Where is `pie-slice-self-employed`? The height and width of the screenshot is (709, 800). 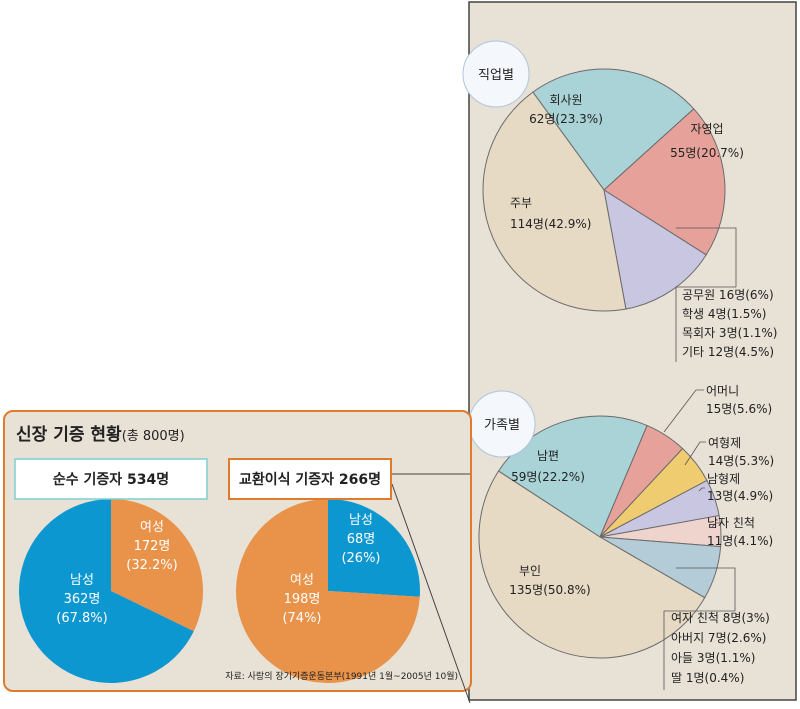
pie-slice-self-employed is located at coordinates (664, 182).